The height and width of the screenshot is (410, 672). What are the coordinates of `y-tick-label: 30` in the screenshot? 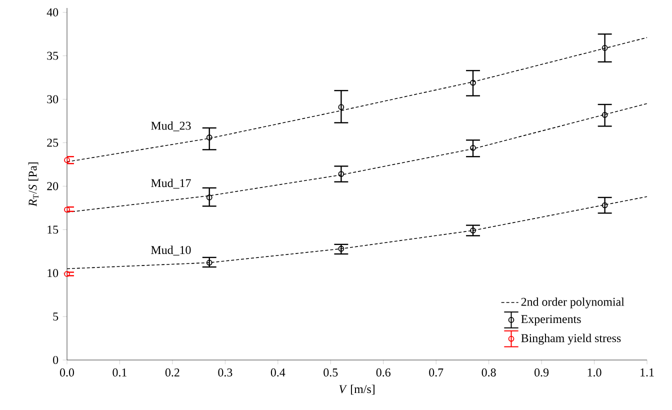 It's located at (52, 99).